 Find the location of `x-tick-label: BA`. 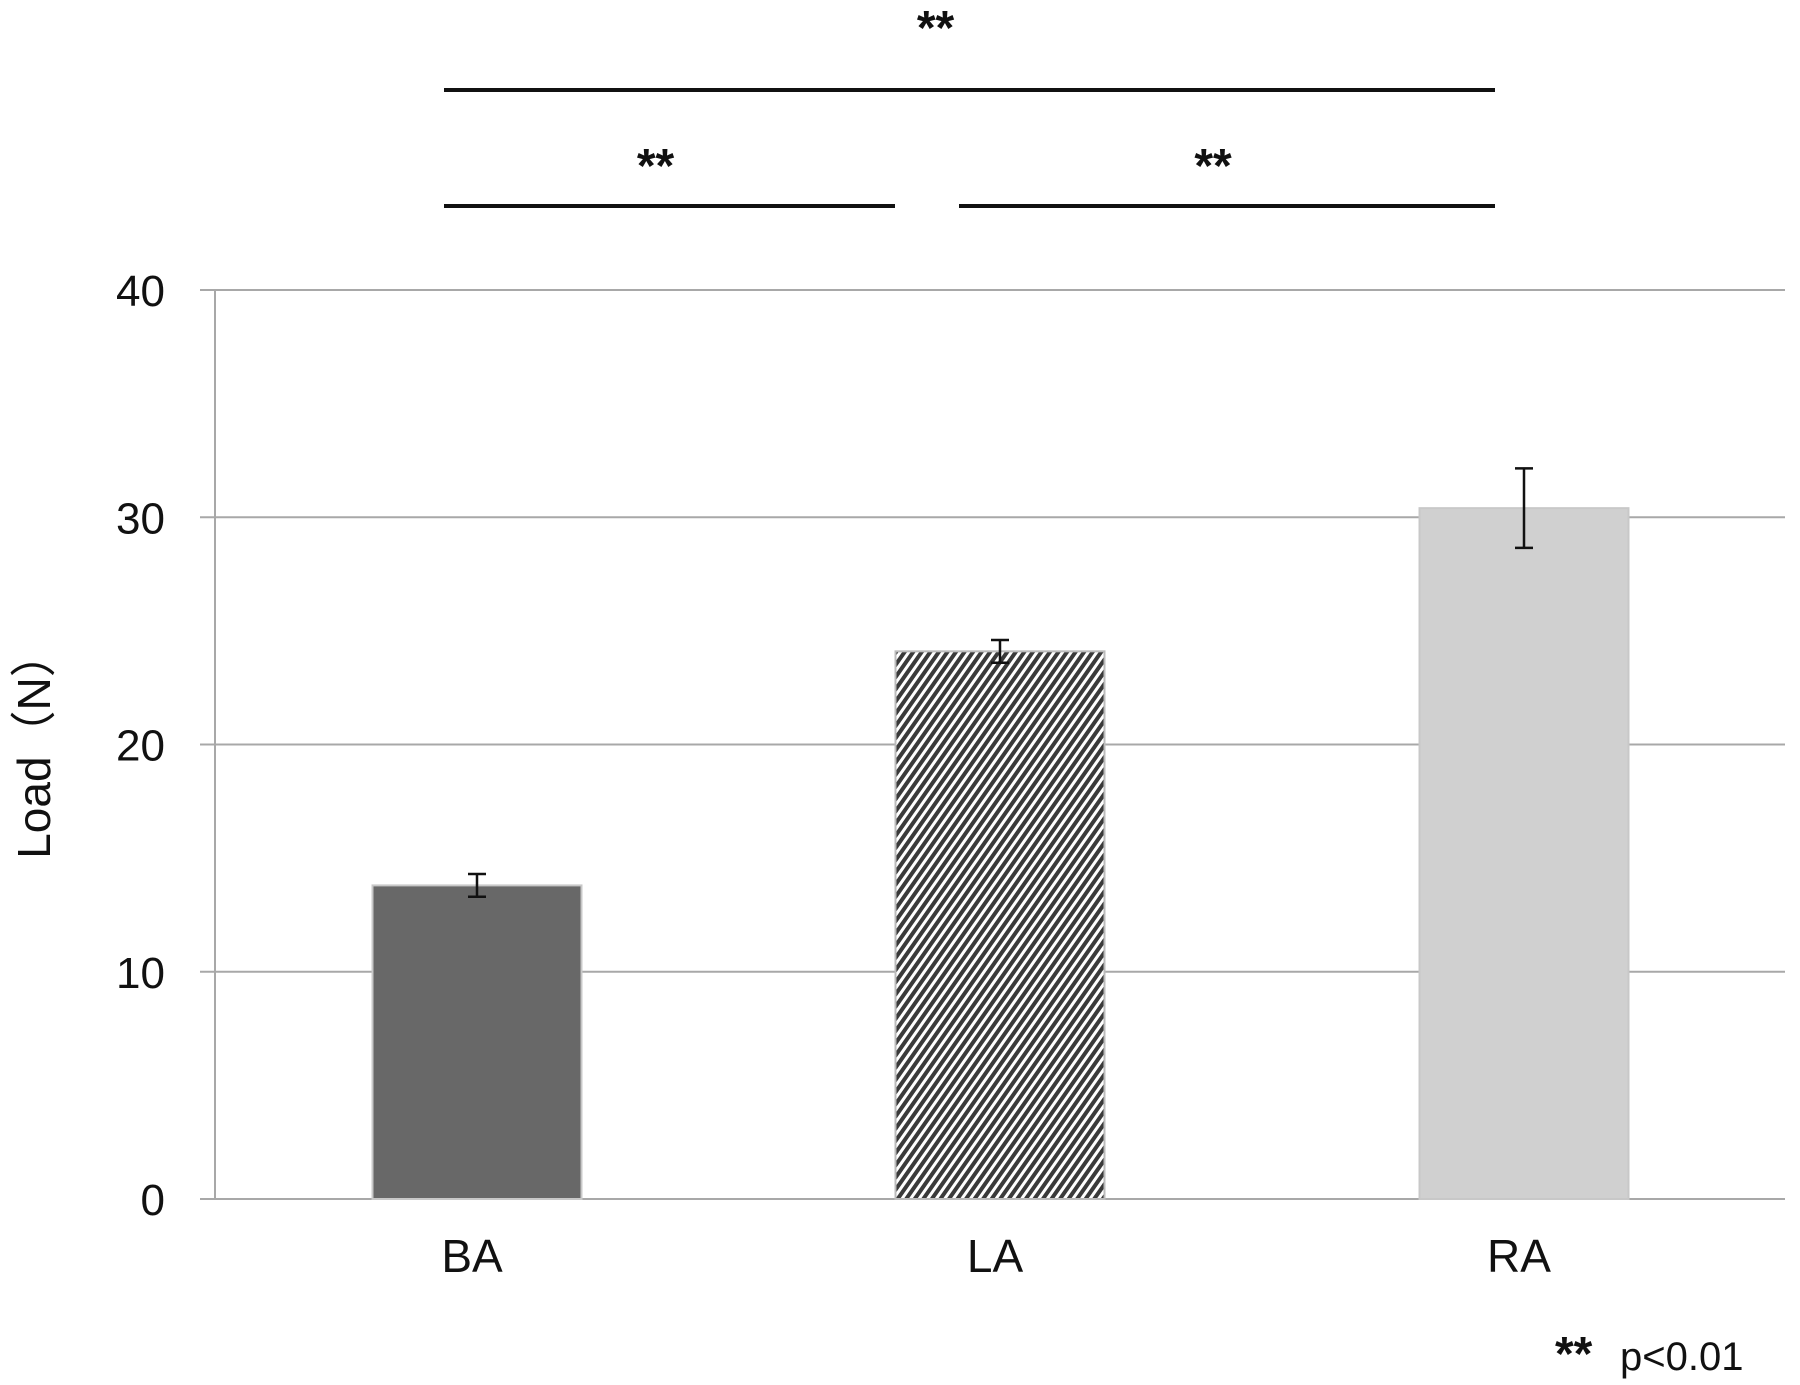

x-tick-label: BA is located at coordinates (472, 1256).